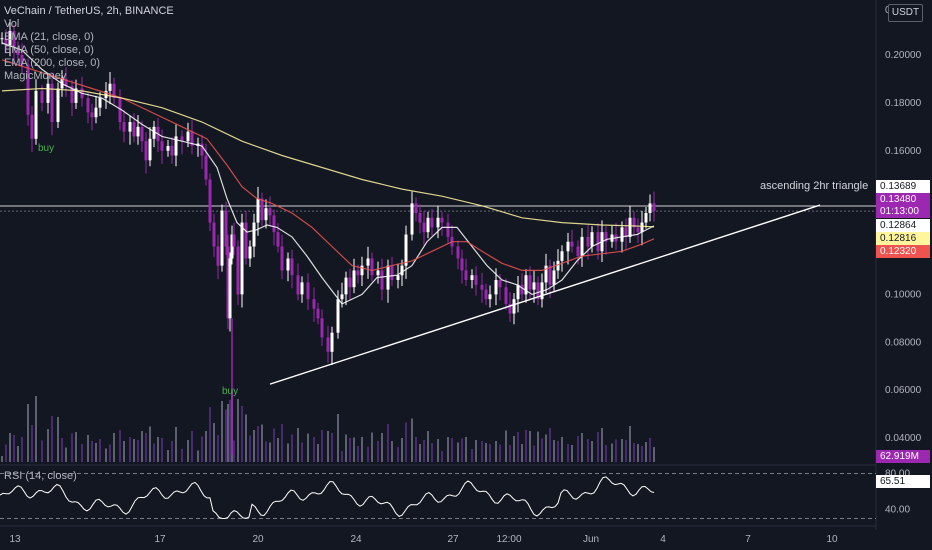 Image resolution: width=932 pixels, height=550 pixels. What do you see at coordinates (903, 456) in the screenshot?
I see `volume-label: 62.919M` at bounding box center [903, 456].